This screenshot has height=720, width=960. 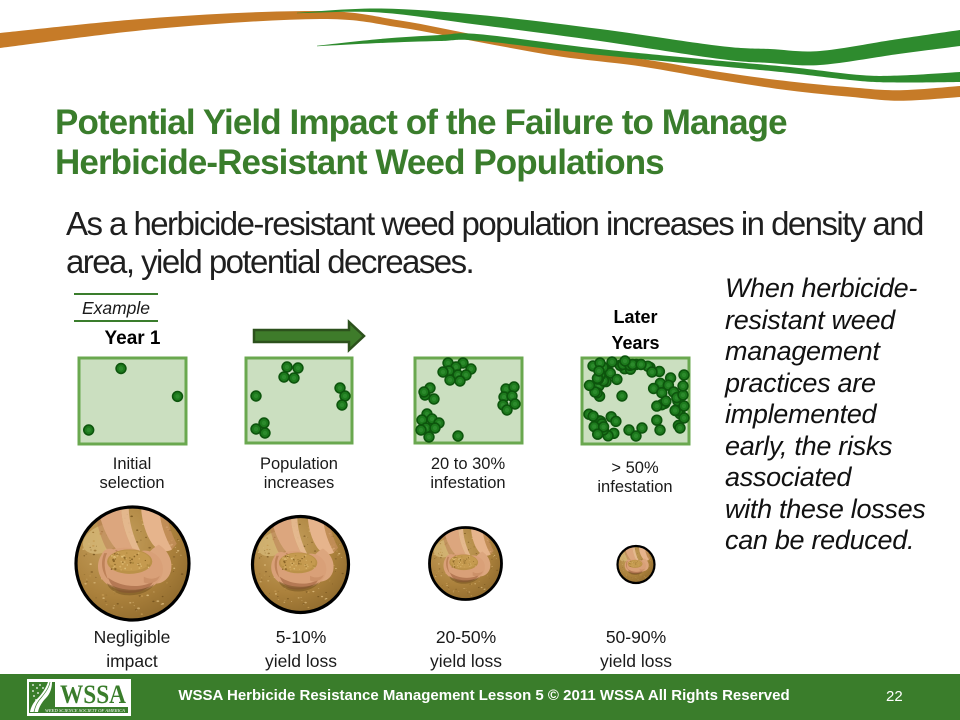 I want to click on svg-text: WSSA, so click(x=93, y=694).